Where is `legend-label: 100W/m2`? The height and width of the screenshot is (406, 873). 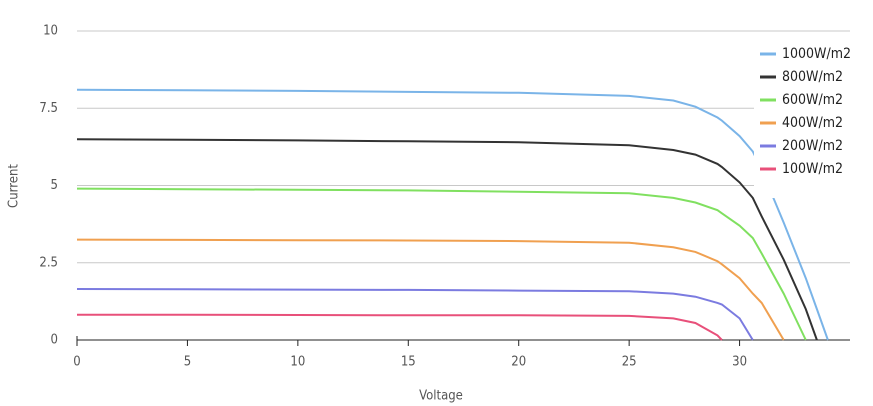
legend-label: 100W/m2 is located at coordinates (812, 169).